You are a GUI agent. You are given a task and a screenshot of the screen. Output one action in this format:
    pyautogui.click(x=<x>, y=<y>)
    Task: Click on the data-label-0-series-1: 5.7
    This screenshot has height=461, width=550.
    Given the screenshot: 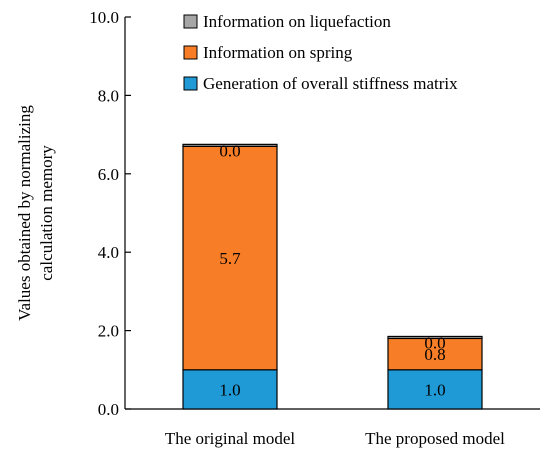 What is the action you would take?
    pyautogui.click(x=230, y=258)
    